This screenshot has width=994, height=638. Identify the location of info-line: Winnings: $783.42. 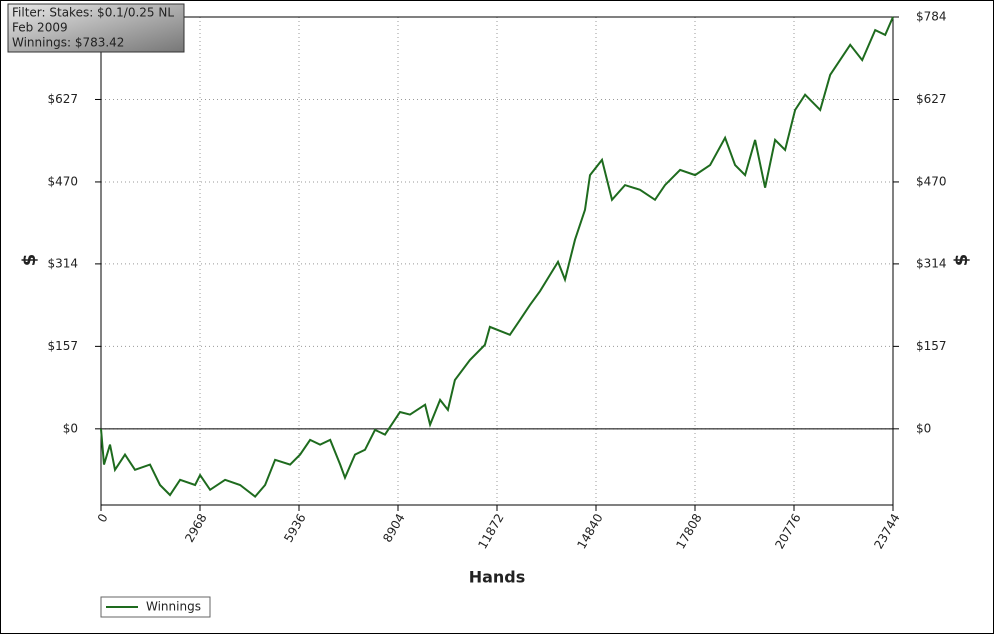
(68, 43).